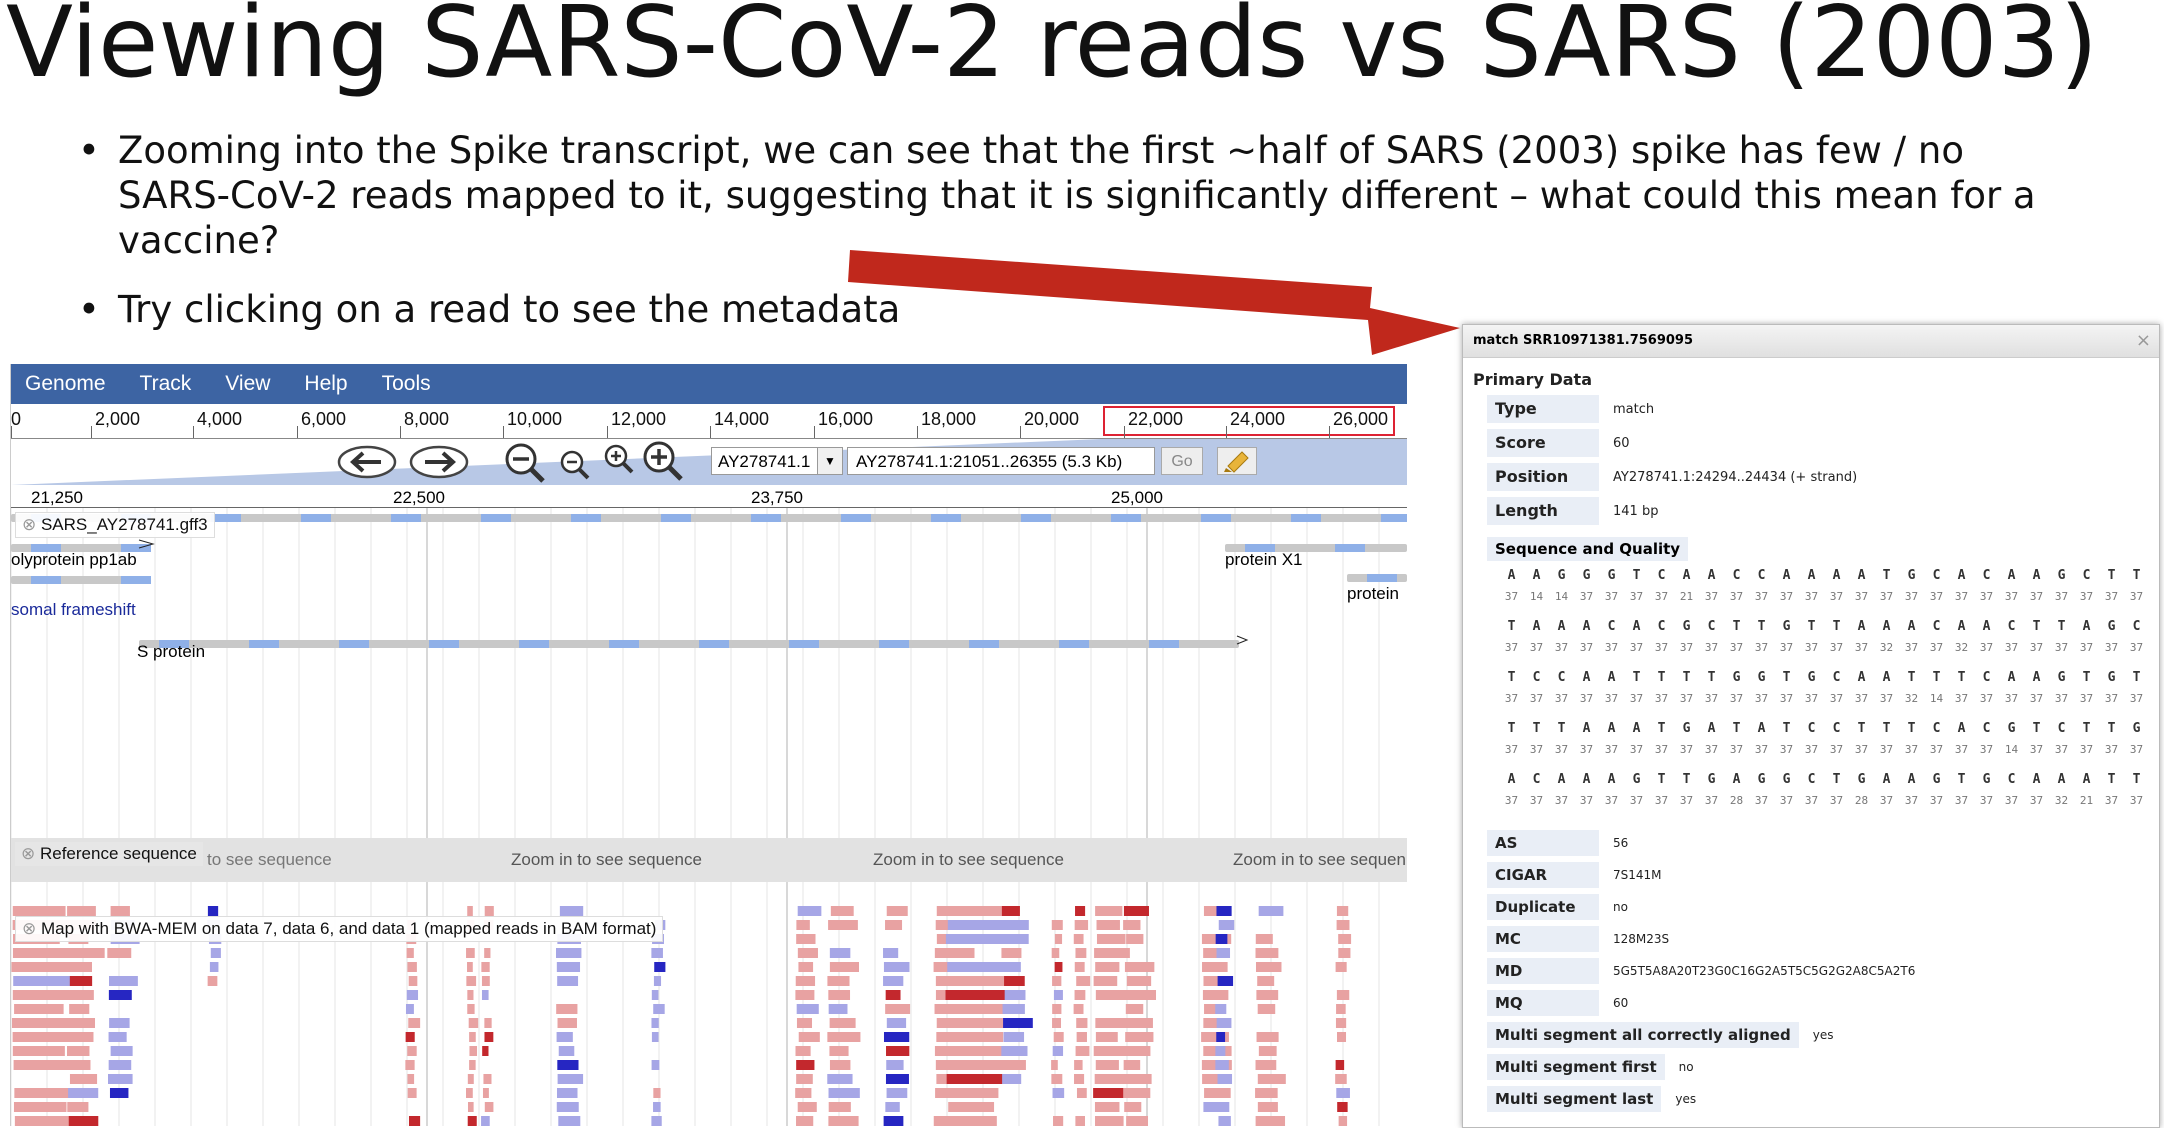 Image resolution: width=2164 pixels, height=1128 pixels. What do you see at coordinates (1811, 341) in the screenshot?
I see `popup-title-bar: match SRR10971381.7569095 ×` at bounding box center [1811, 341].